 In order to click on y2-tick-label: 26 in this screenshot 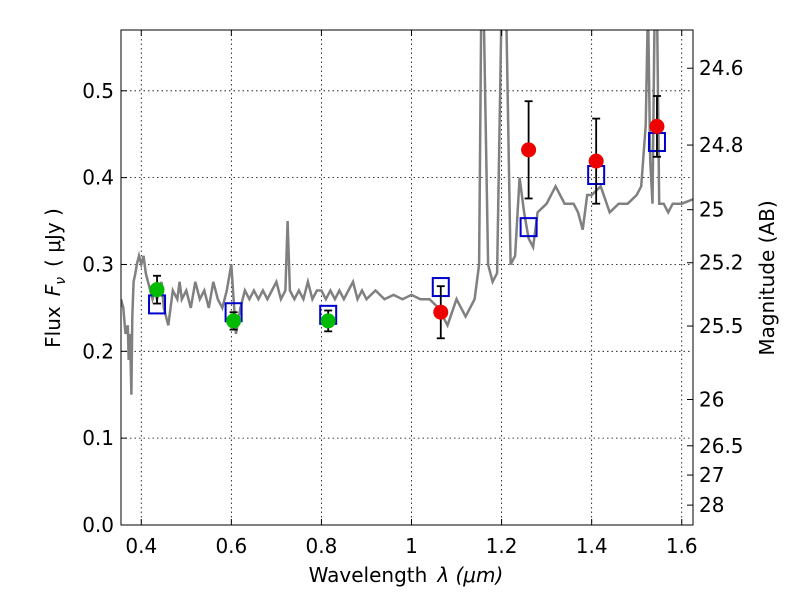, I will do `click(711, 400)`.